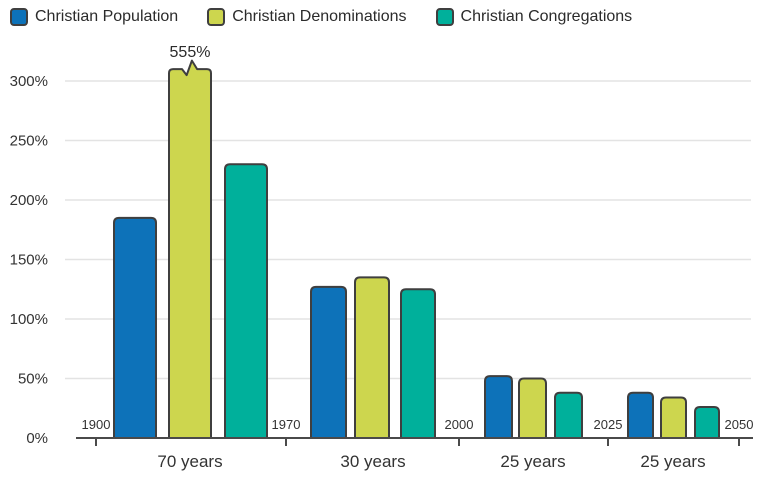 The width and height of the screenshot is (768, 479). Describe the element at coordinates (372, 461) in the screenshot. I see `category-label-group2: 30 years` at that location.